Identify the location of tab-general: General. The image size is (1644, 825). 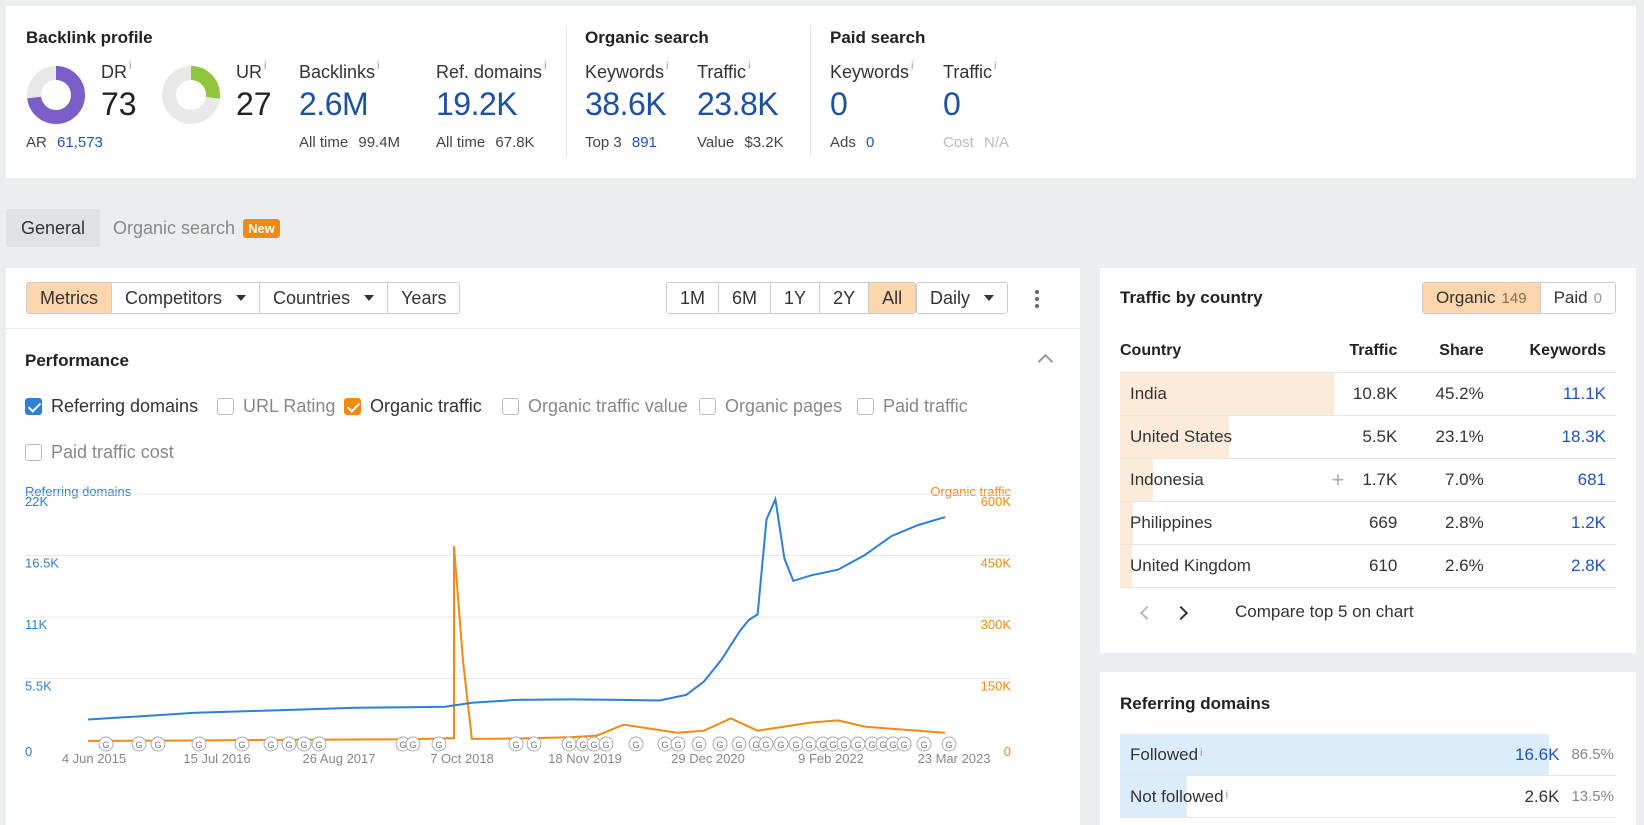
(53, 228).